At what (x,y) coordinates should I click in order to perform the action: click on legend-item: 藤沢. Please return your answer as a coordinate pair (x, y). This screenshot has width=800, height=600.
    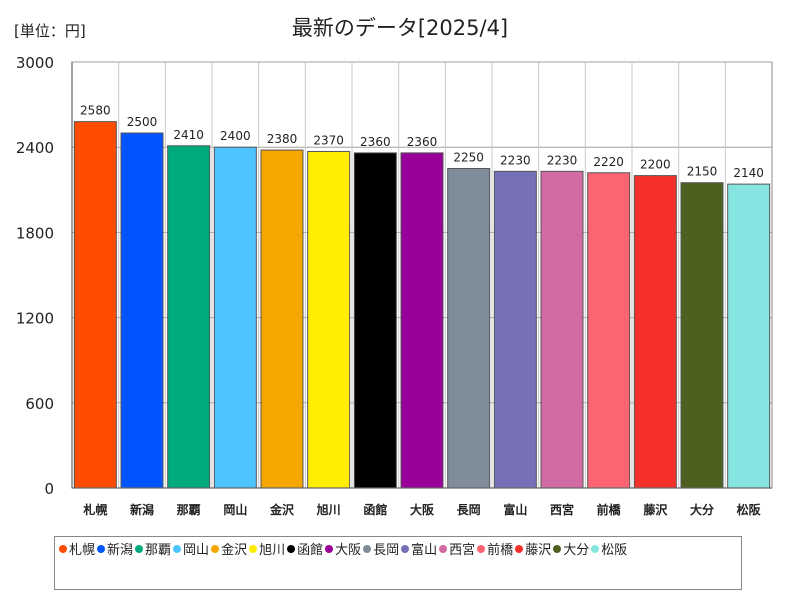
    Looking at the image, I should click on (533, 551).